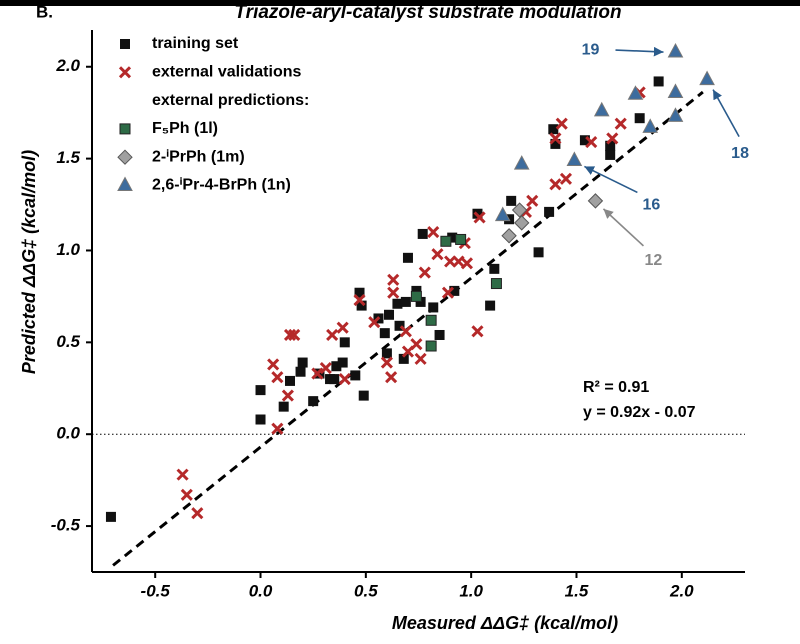 The width and height of the screenshot is (800, 644). What do you see at coordinates (156, 590) in the screenshot?
I see `x-tick-label: -0.5` at bounding box center [156, 590].